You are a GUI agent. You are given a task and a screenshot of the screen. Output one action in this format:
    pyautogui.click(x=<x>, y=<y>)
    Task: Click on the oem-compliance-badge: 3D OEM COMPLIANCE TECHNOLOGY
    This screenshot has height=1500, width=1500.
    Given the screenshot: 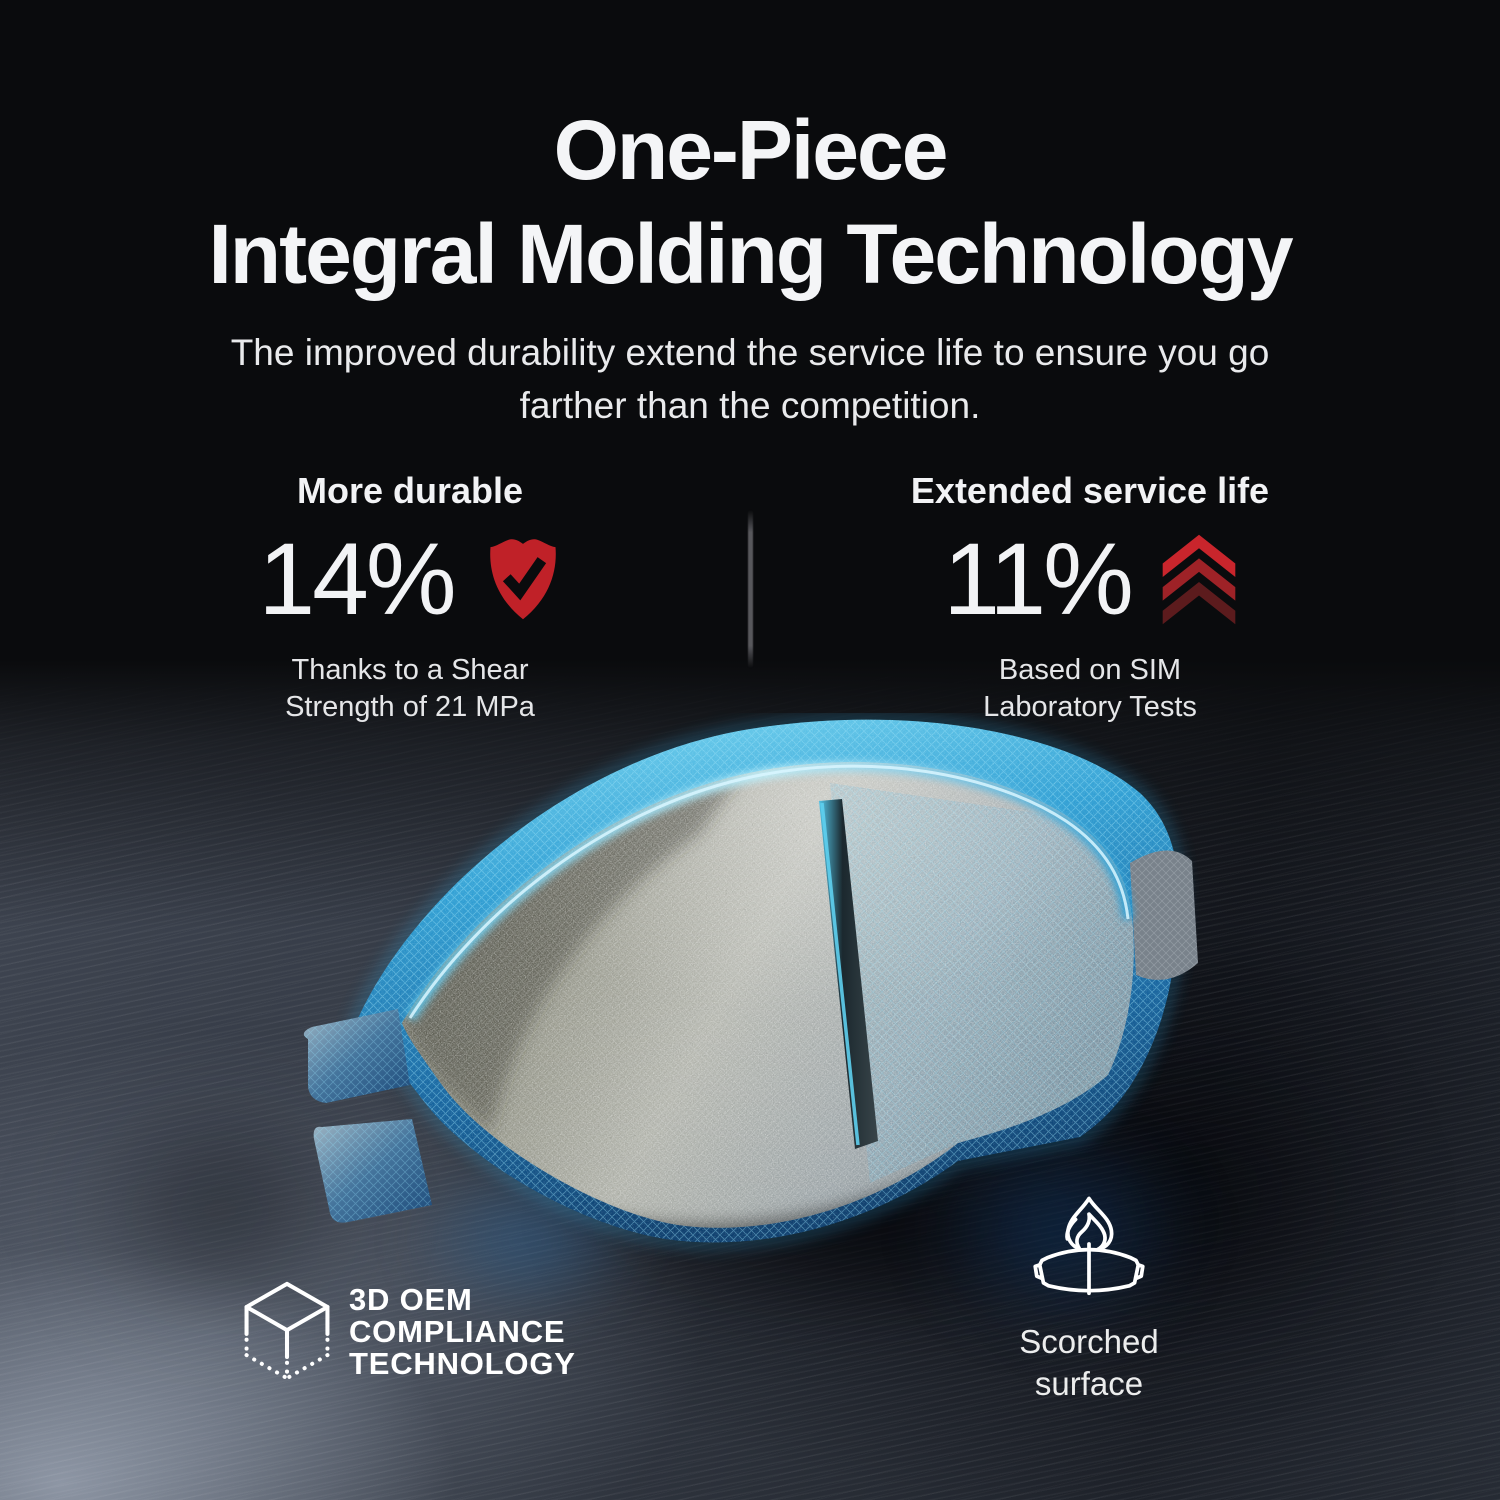 What is the action you would take?
    pyautogui.click(x=409, y=1332)
    